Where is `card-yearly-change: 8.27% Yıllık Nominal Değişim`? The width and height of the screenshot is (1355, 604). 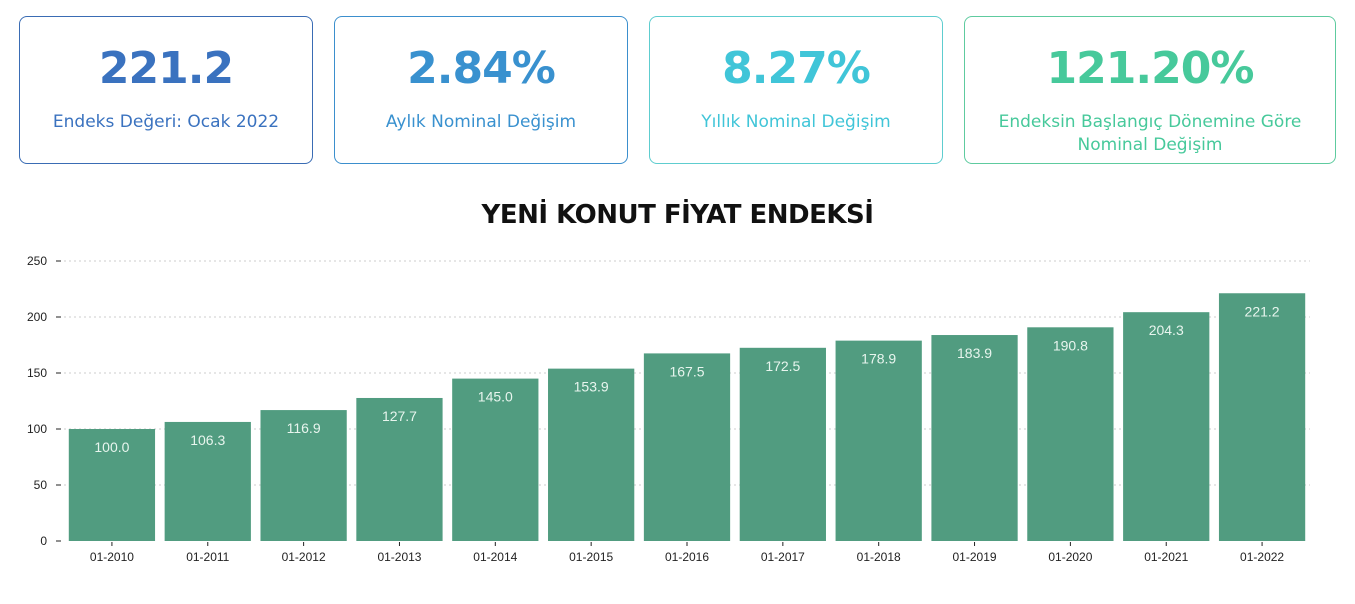
card-yearly-change: 8.27% Yıllık Nominal Değişim is located at coordinates (796, 90).